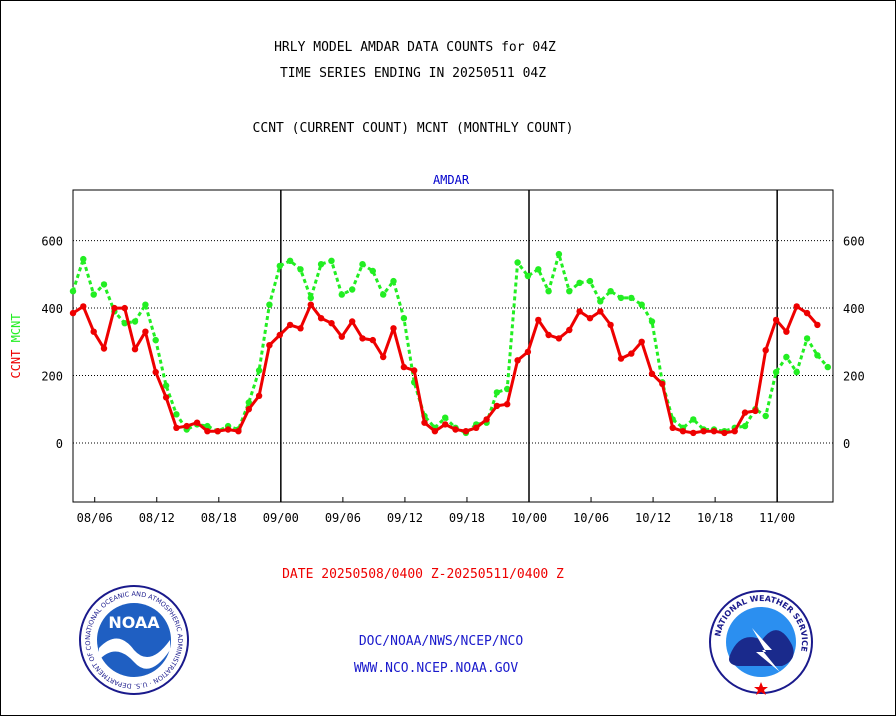 The height and width of the screenshot is (716, 896). I want to click on nws-logo: NATIONAL WEATHER SERVICE, so click(761, 642).